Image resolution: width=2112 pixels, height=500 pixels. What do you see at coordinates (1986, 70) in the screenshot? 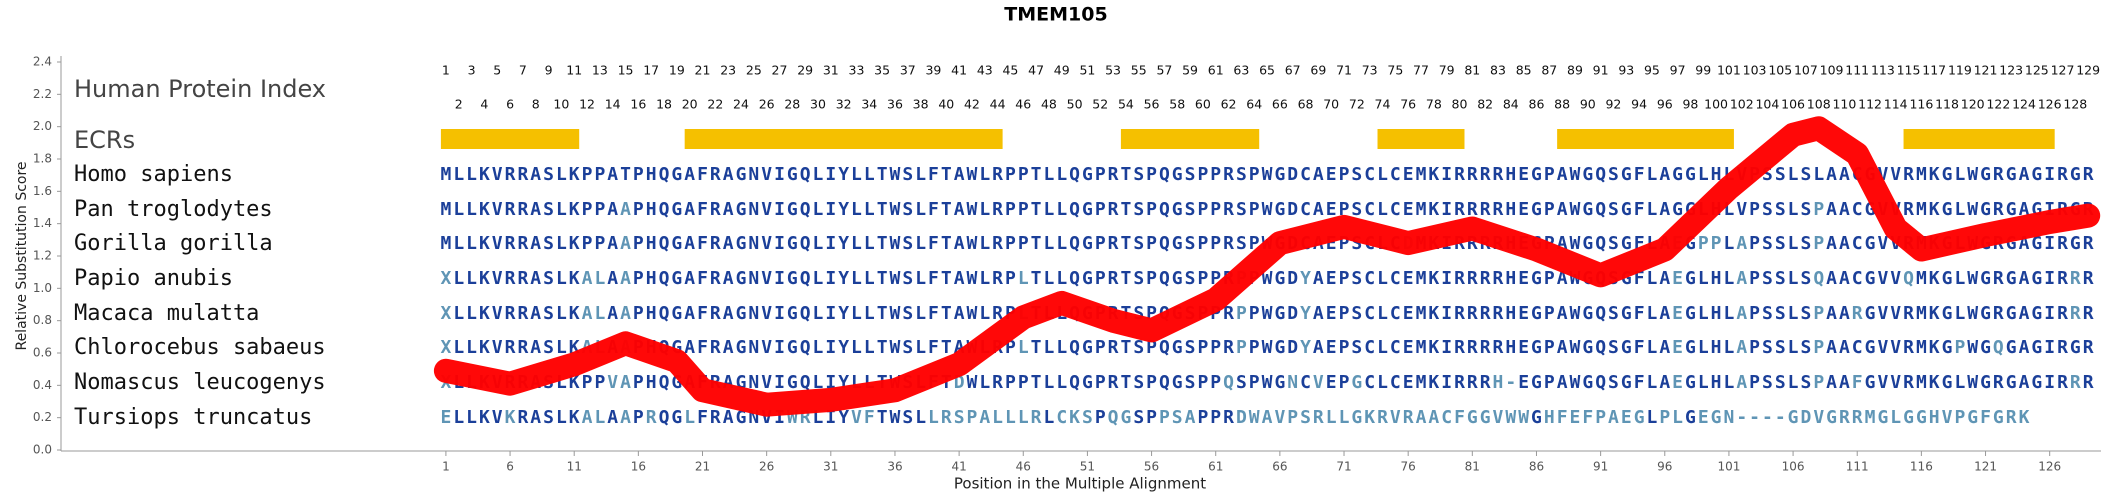
I see `index-number: 121` at bounding box center [1986, 70].